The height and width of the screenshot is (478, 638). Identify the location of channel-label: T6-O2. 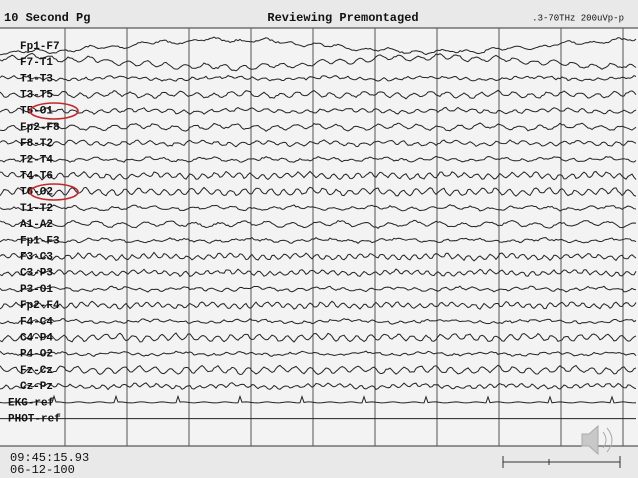
(36, 193).